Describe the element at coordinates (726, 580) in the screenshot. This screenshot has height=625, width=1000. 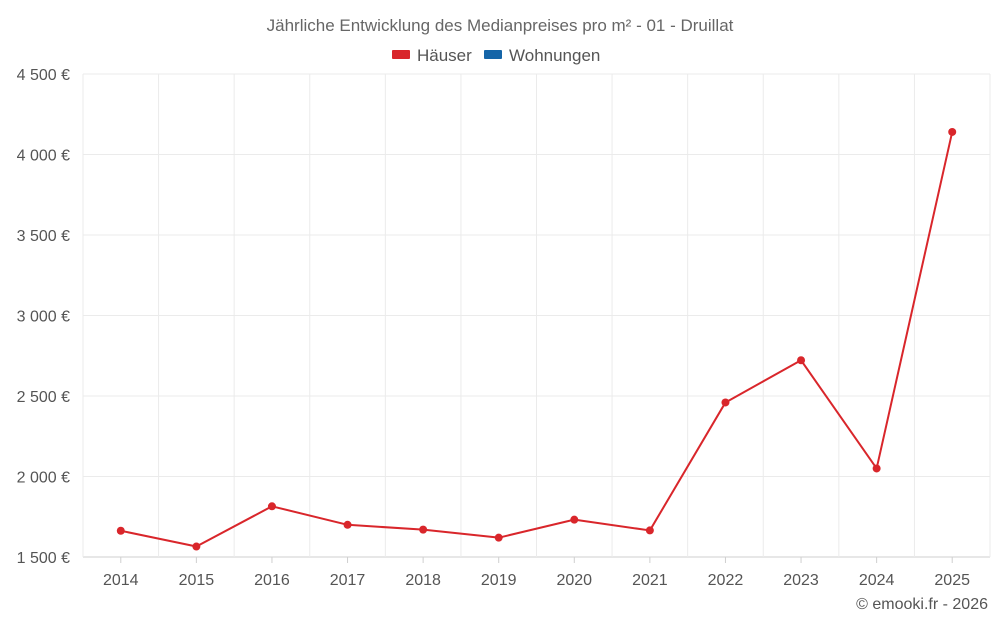
I see `x-tick-label: 2022` at that location.